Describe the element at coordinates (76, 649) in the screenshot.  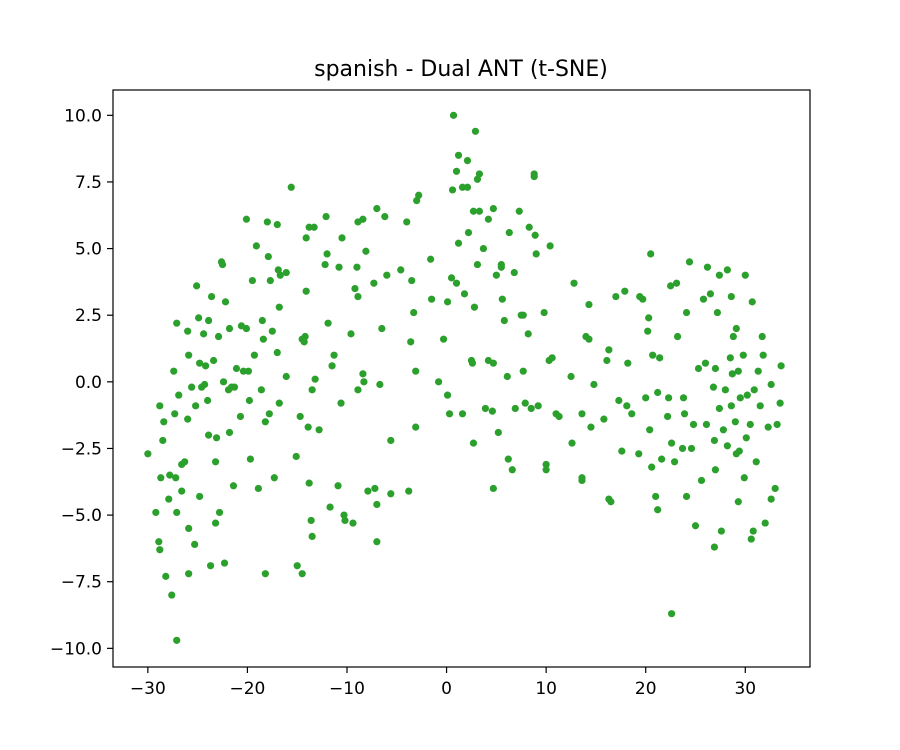
I see `y-tick-label: −10.0` at that location.